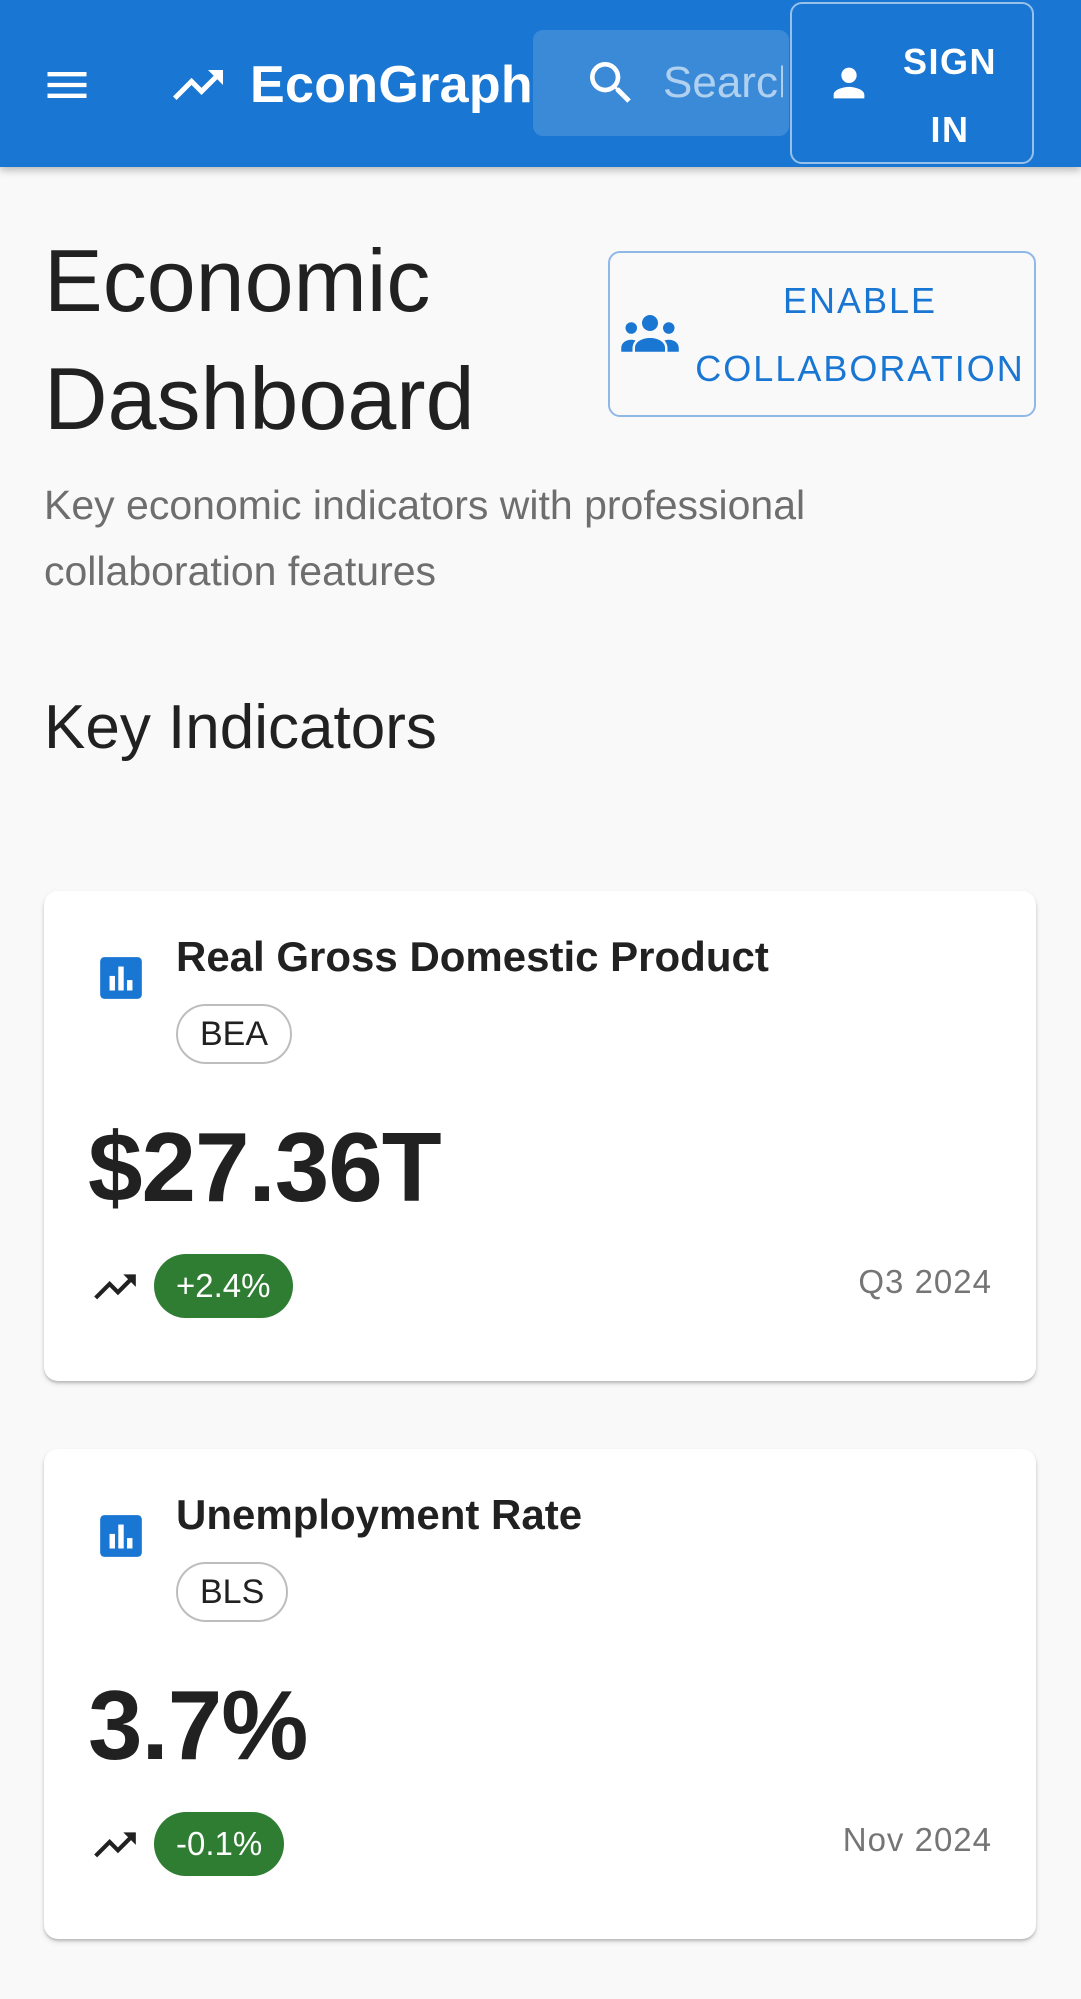  What do you see at coordinates (219, 1844) in the screenshot?
I see `change-badge: -0.1%` at bounding box center [219, 1844].